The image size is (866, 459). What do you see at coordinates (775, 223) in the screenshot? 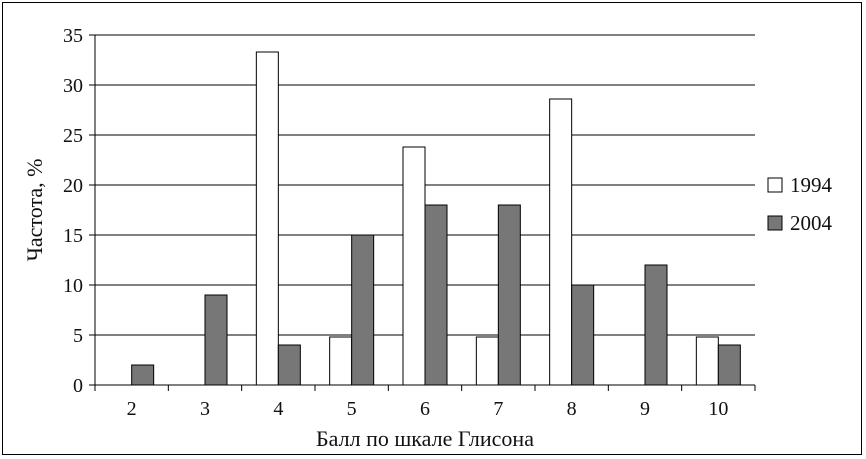
I see `legend-swatch-2004` at bounding box center [775, 223].